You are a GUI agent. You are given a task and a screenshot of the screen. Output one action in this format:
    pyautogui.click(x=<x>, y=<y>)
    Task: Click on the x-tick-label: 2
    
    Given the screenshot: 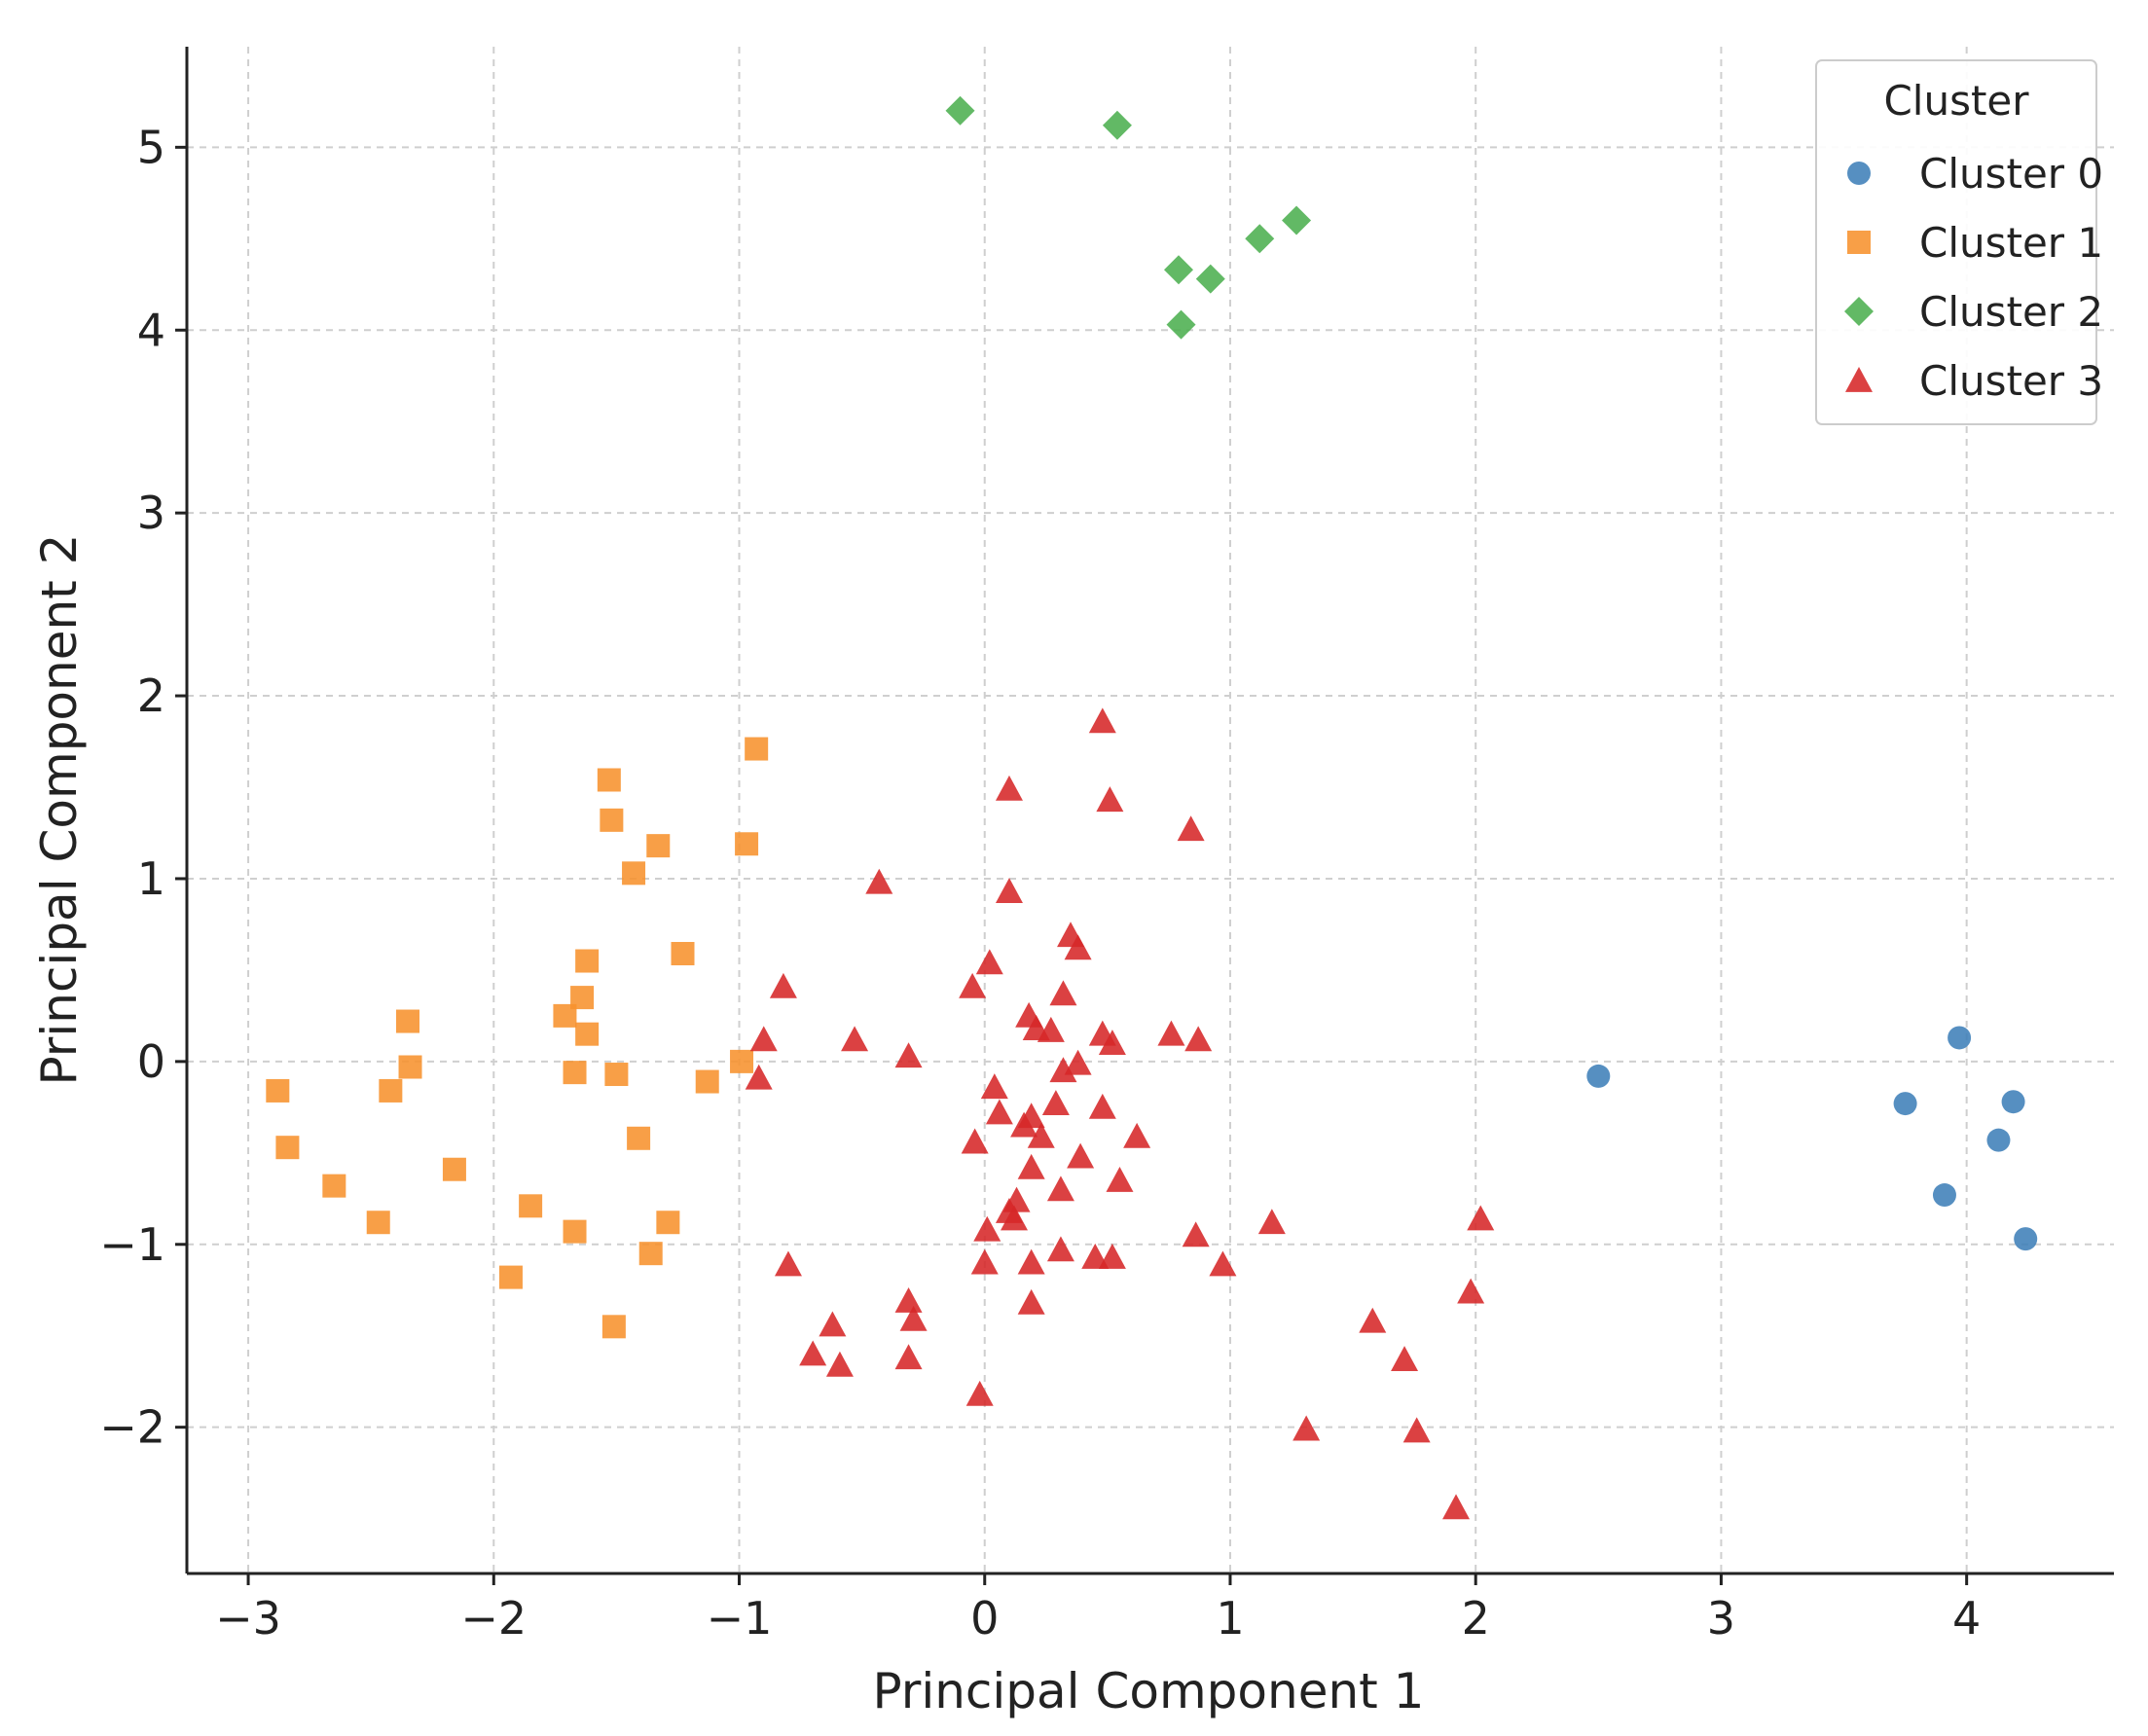 What is the action you would take?
    pyautogui.click(x=1476, y=1619)
    